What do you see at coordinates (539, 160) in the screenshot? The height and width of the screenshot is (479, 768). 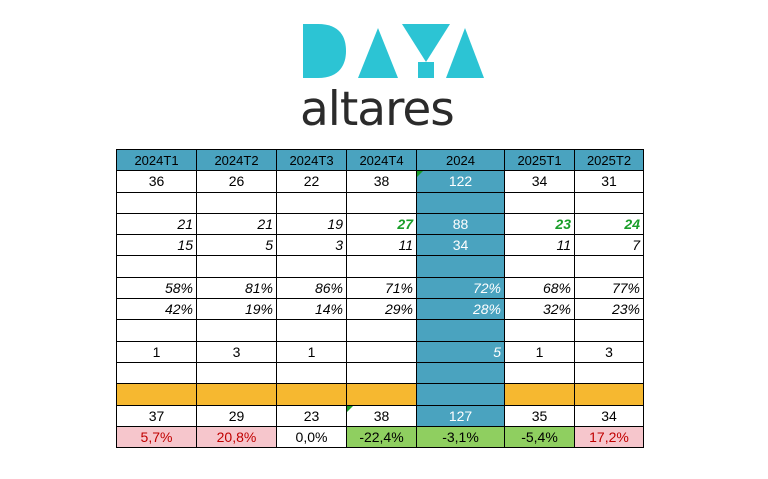 I see `col-header: 2025T1` at bounding box center [539, 160].